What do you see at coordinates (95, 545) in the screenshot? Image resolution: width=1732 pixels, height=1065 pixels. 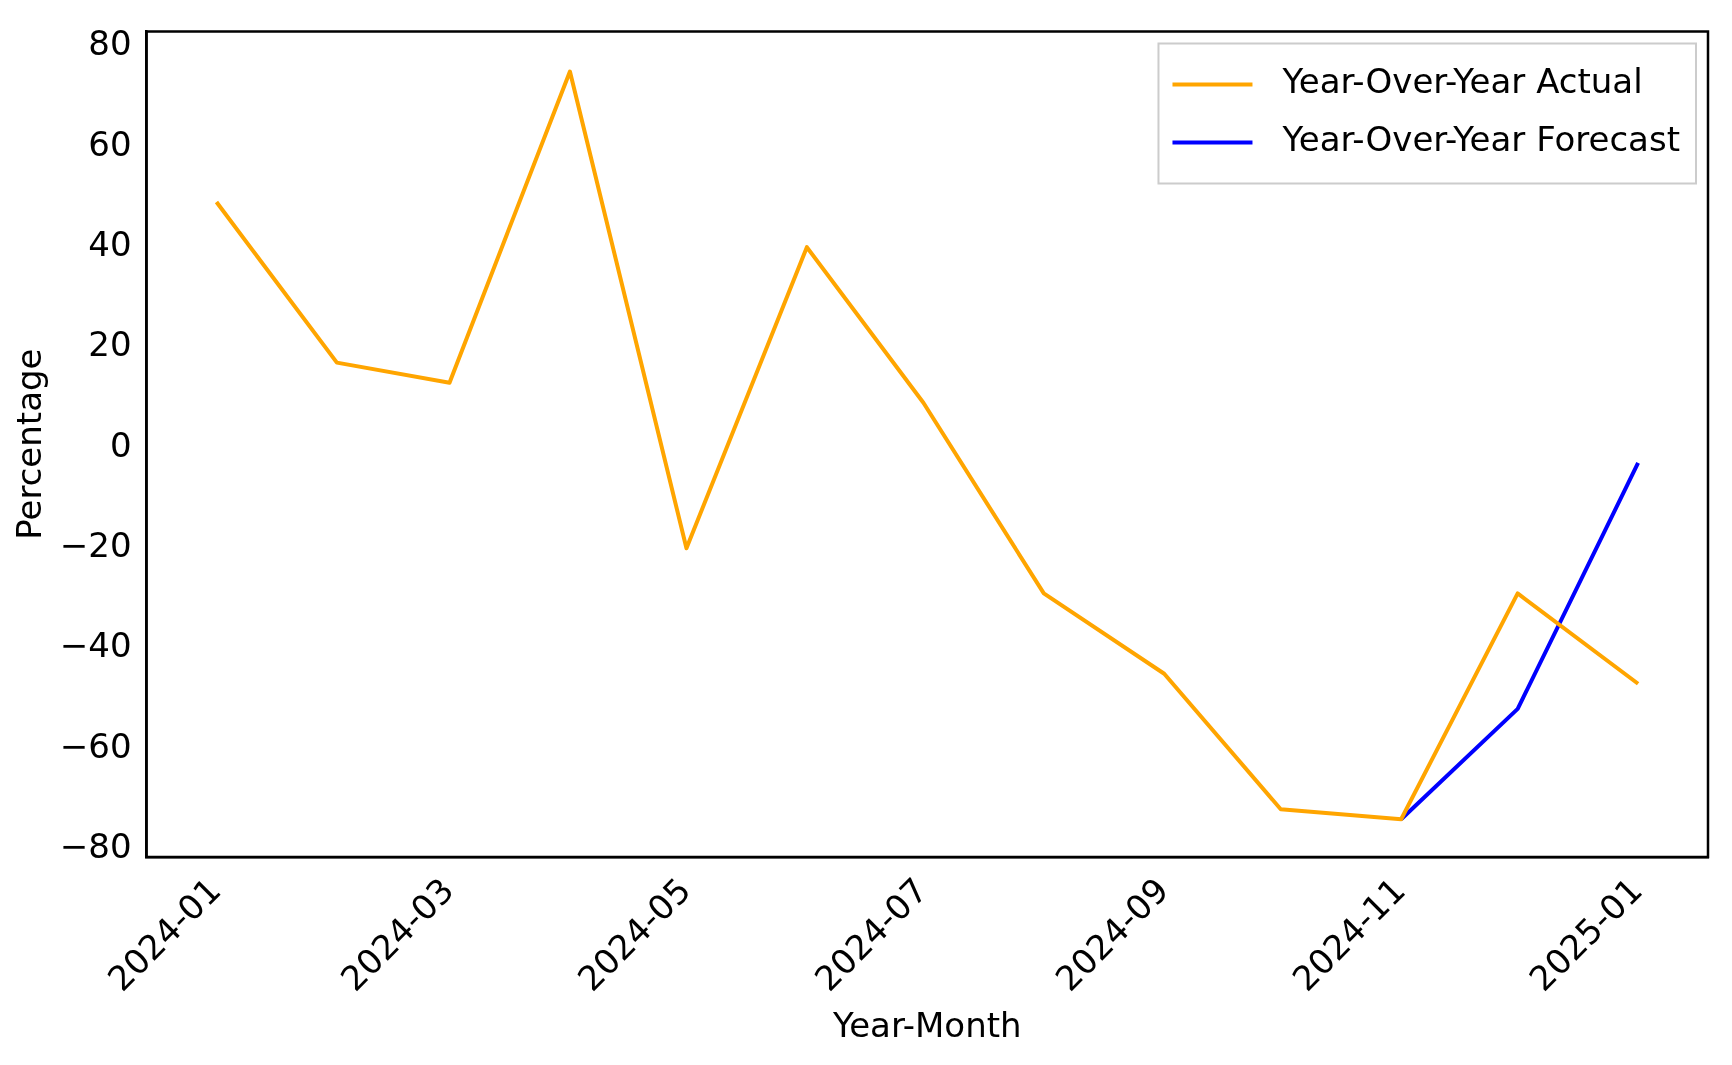 I see `y-tick-label: −20` at bounding box center [95, 545].